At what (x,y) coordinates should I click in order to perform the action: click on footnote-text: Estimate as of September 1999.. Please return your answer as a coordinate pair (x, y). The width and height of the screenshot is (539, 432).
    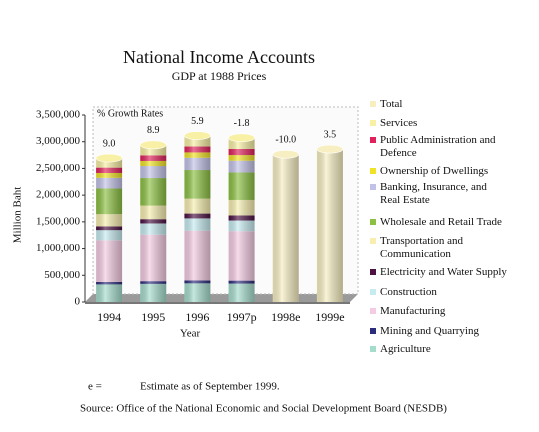
    Looking at the image, I should click on (210, 387).